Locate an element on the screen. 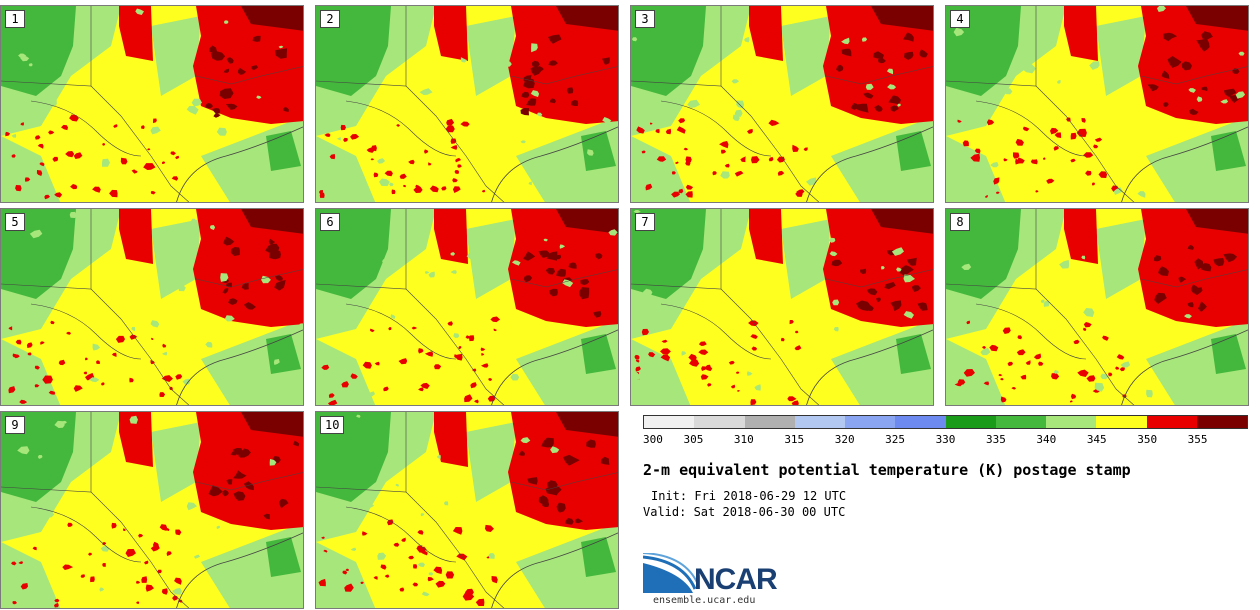  map-panel-5: 5 is located at coordinates (152, 307).